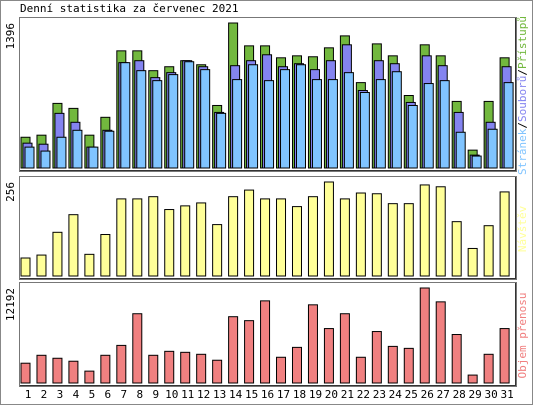  I want to click on x-tick-label: 26, so click(427, 394).